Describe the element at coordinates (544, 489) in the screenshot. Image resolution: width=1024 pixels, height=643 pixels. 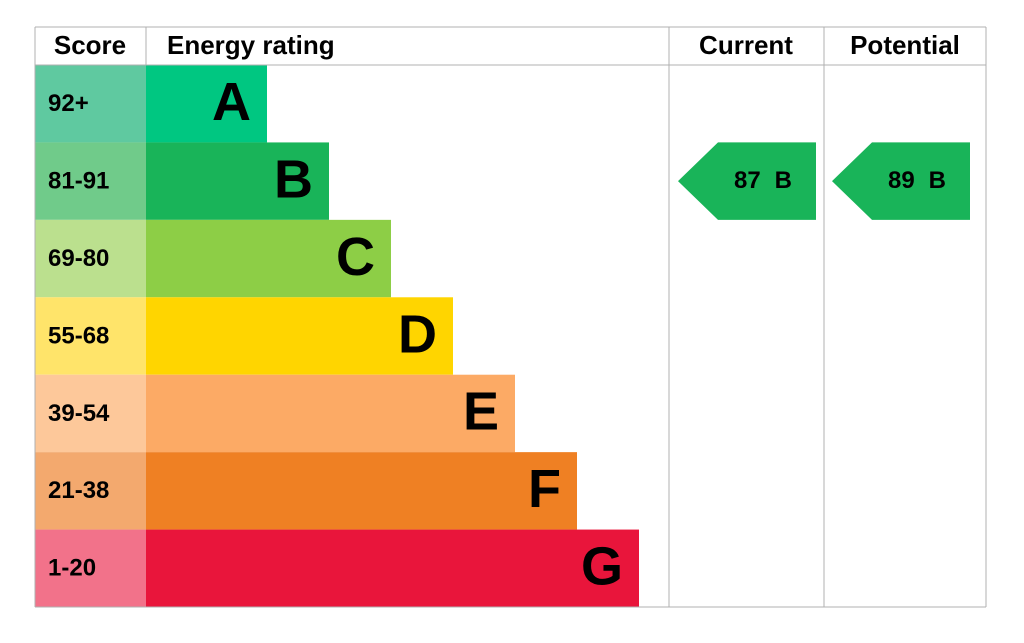
I see `rating-letter: F` at that location.